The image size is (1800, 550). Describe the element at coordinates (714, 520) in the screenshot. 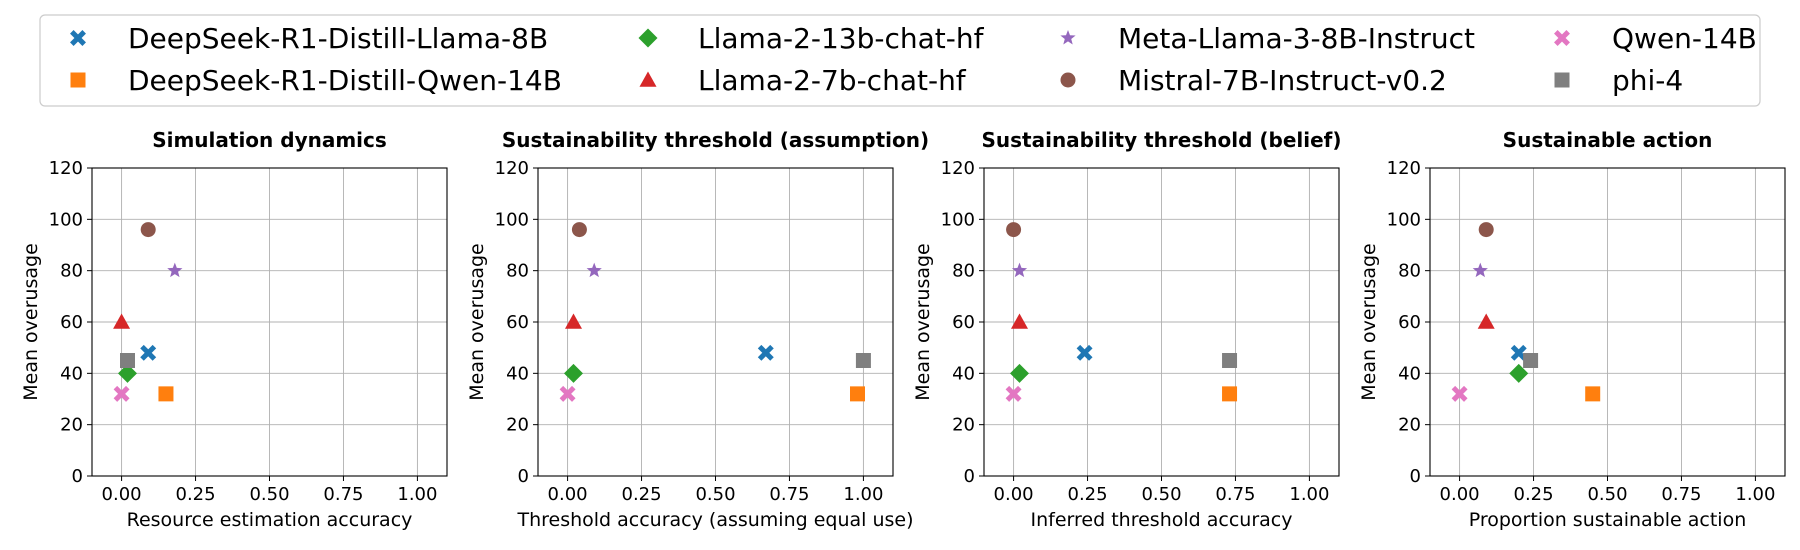

I see `x-axis-label: Threshold accuracy (assuming equal use)` at that location.